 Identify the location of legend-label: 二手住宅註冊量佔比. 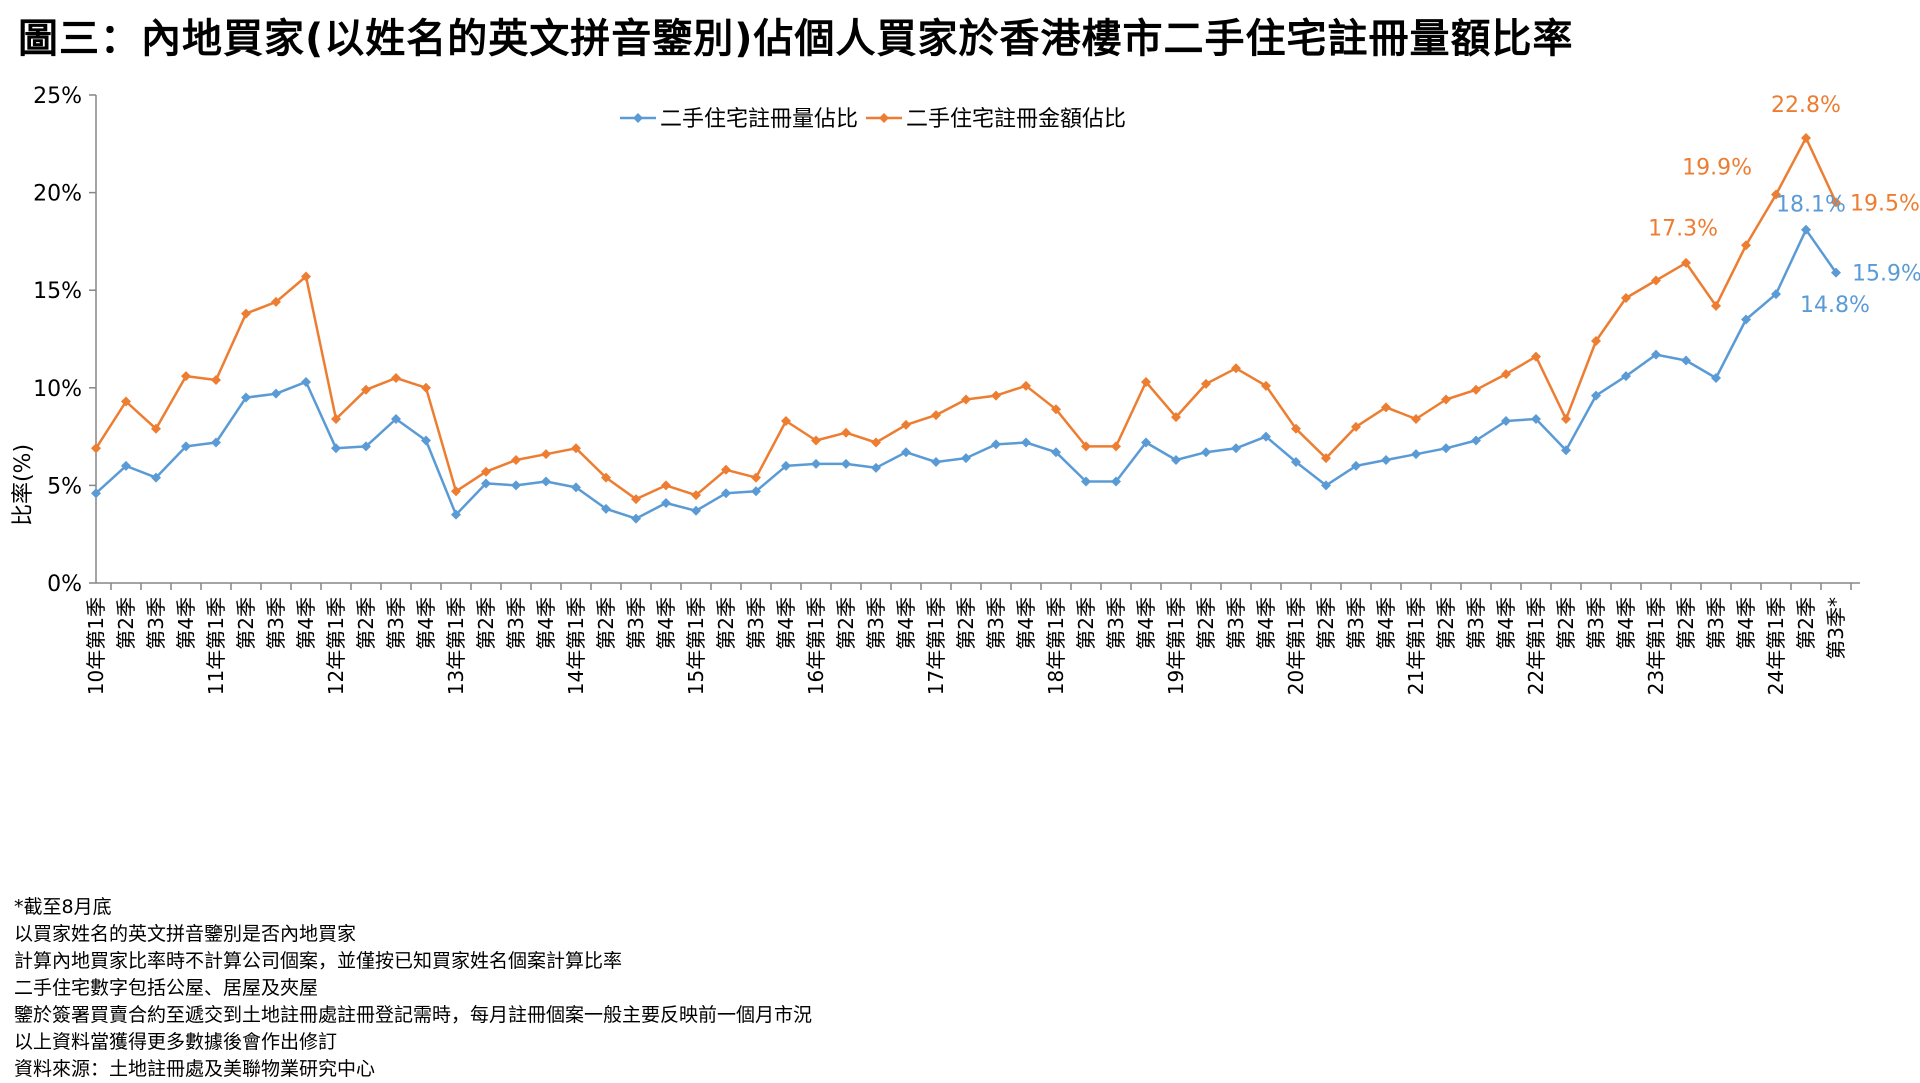
(759, 119).